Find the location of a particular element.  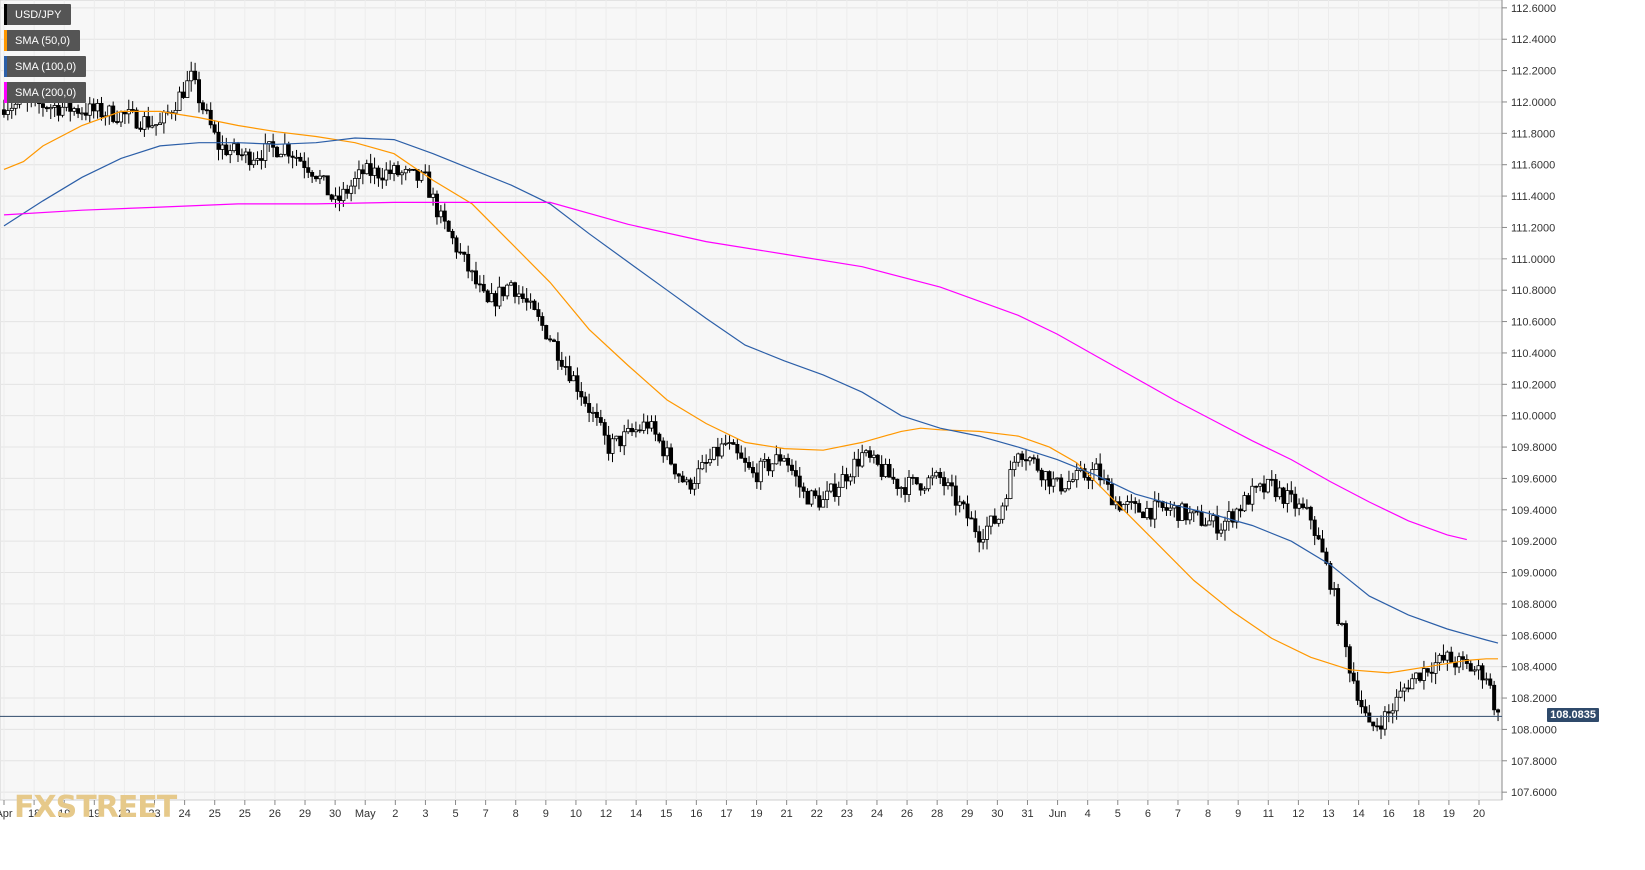

x-tick-label: 14 is located at coordinates (636, 814).